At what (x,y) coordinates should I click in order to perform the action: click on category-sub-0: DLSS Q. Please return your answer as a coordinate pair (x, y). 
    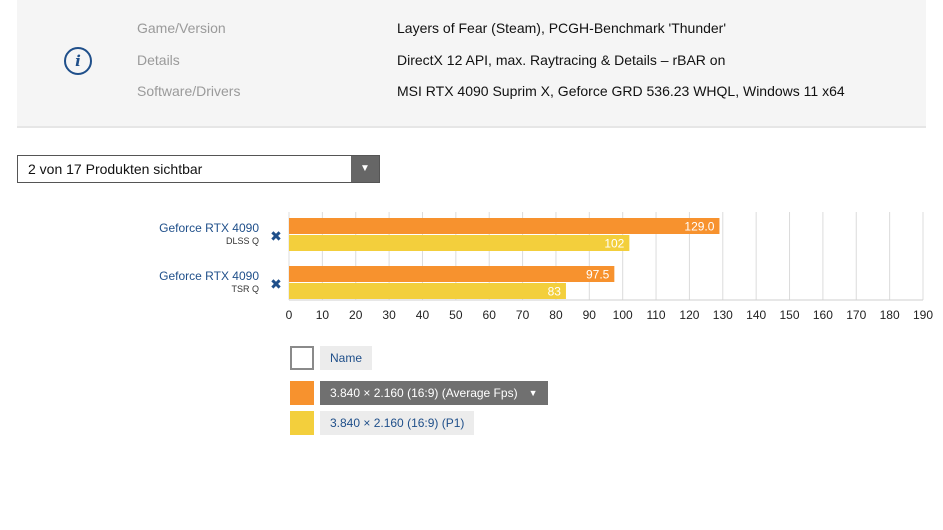
    Looking at the image, I should click on (242, 241).